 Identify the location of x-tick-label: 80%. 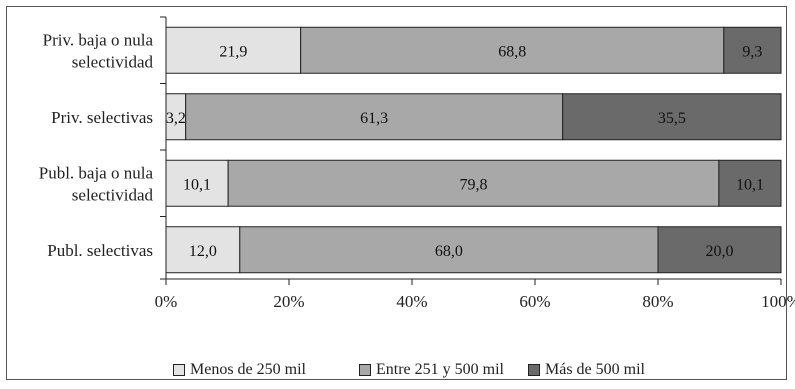
(657, 301).